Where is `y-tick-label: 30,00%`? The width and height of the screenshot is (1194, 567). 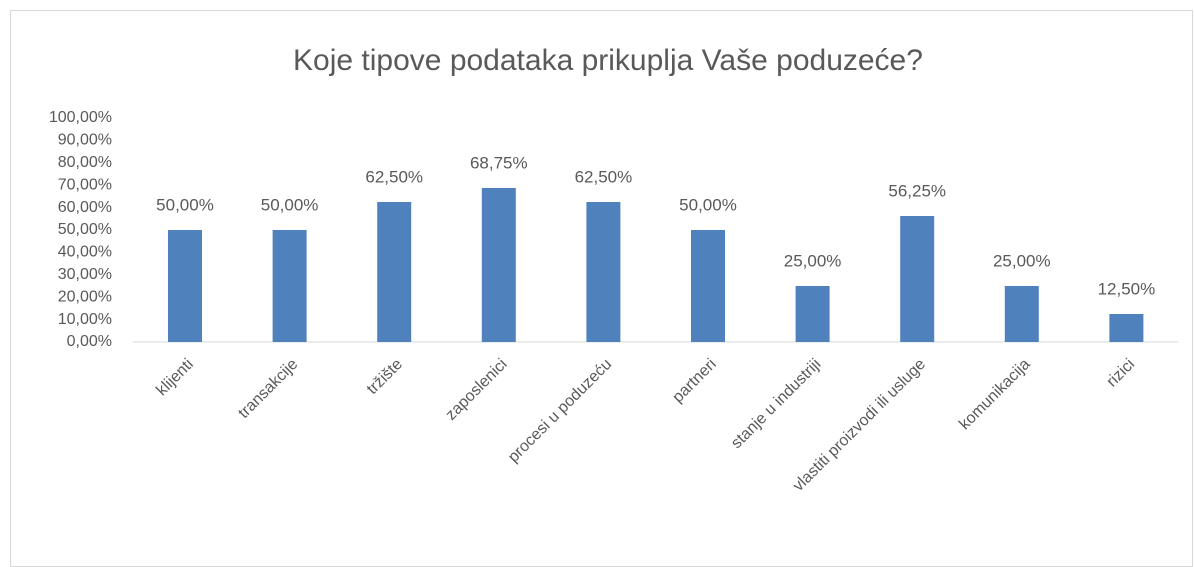
y-tick-label: 30,00% is located at coordinates (85, 274).